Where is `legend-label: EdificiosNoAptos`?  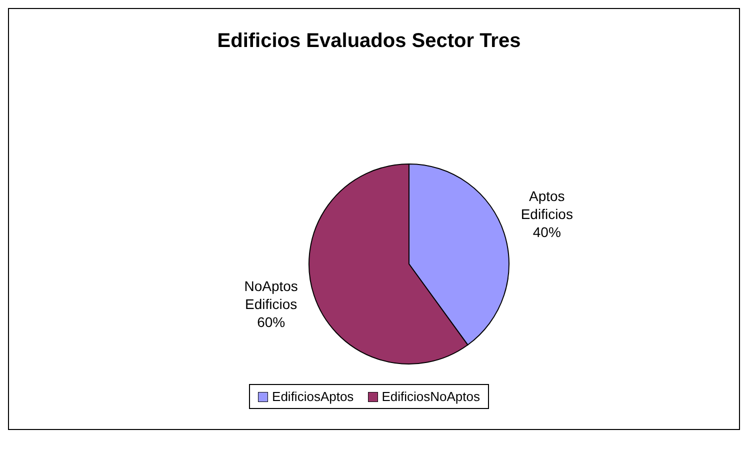
legend-label: EdificiosNoAptos is located at coordinates (430, 396).